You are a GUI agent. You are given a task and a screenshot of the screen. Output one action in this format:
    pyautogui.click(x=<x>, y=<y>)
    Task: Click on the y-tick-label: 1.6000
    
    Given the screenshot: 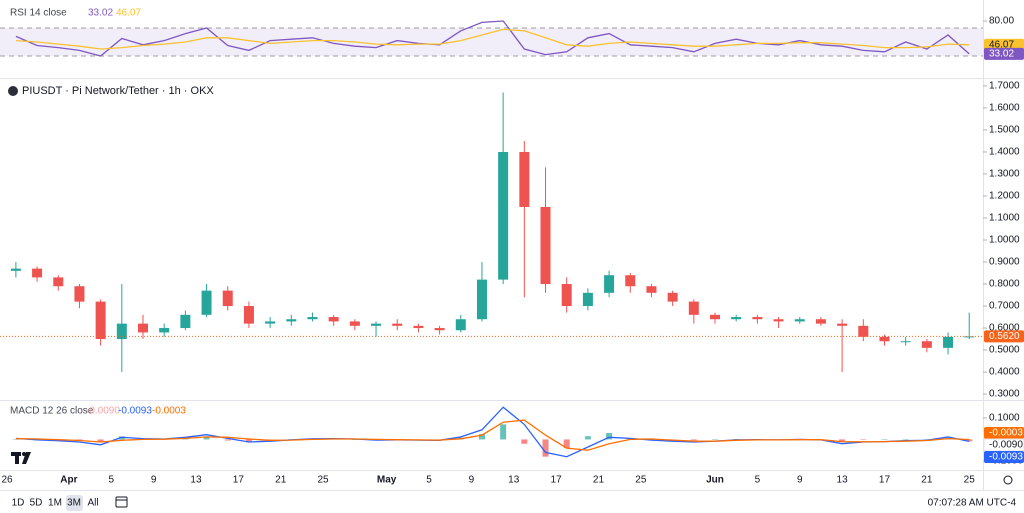 What is the action you would take?
    pyautogui.click(x=1004, y=108)
    